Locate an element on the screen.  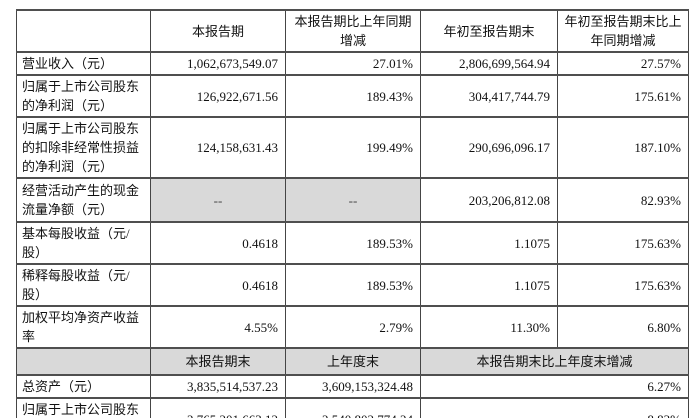
row-label: 归属于上市公司股东的扣除非经常性损益的净利润（元） is located at coordinates (83, 147).